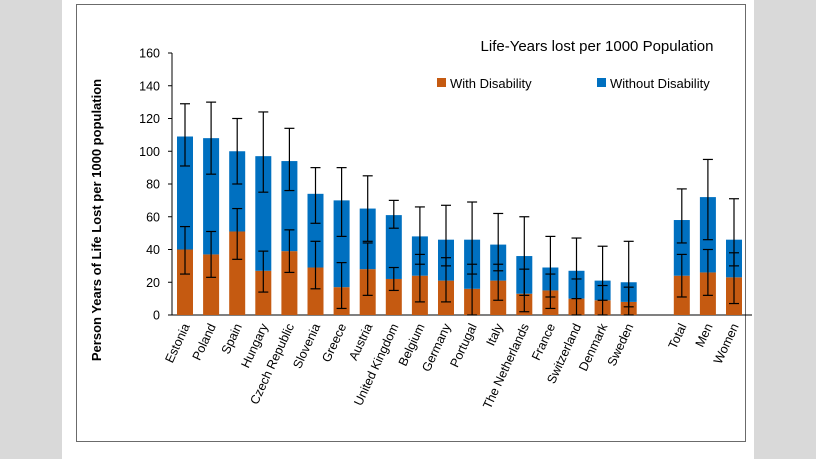 This screenshot has height=459, width=816. Describe the element at coordinates (149, 86) in the screenshot. I see `y-tick-label: 140` at that location.